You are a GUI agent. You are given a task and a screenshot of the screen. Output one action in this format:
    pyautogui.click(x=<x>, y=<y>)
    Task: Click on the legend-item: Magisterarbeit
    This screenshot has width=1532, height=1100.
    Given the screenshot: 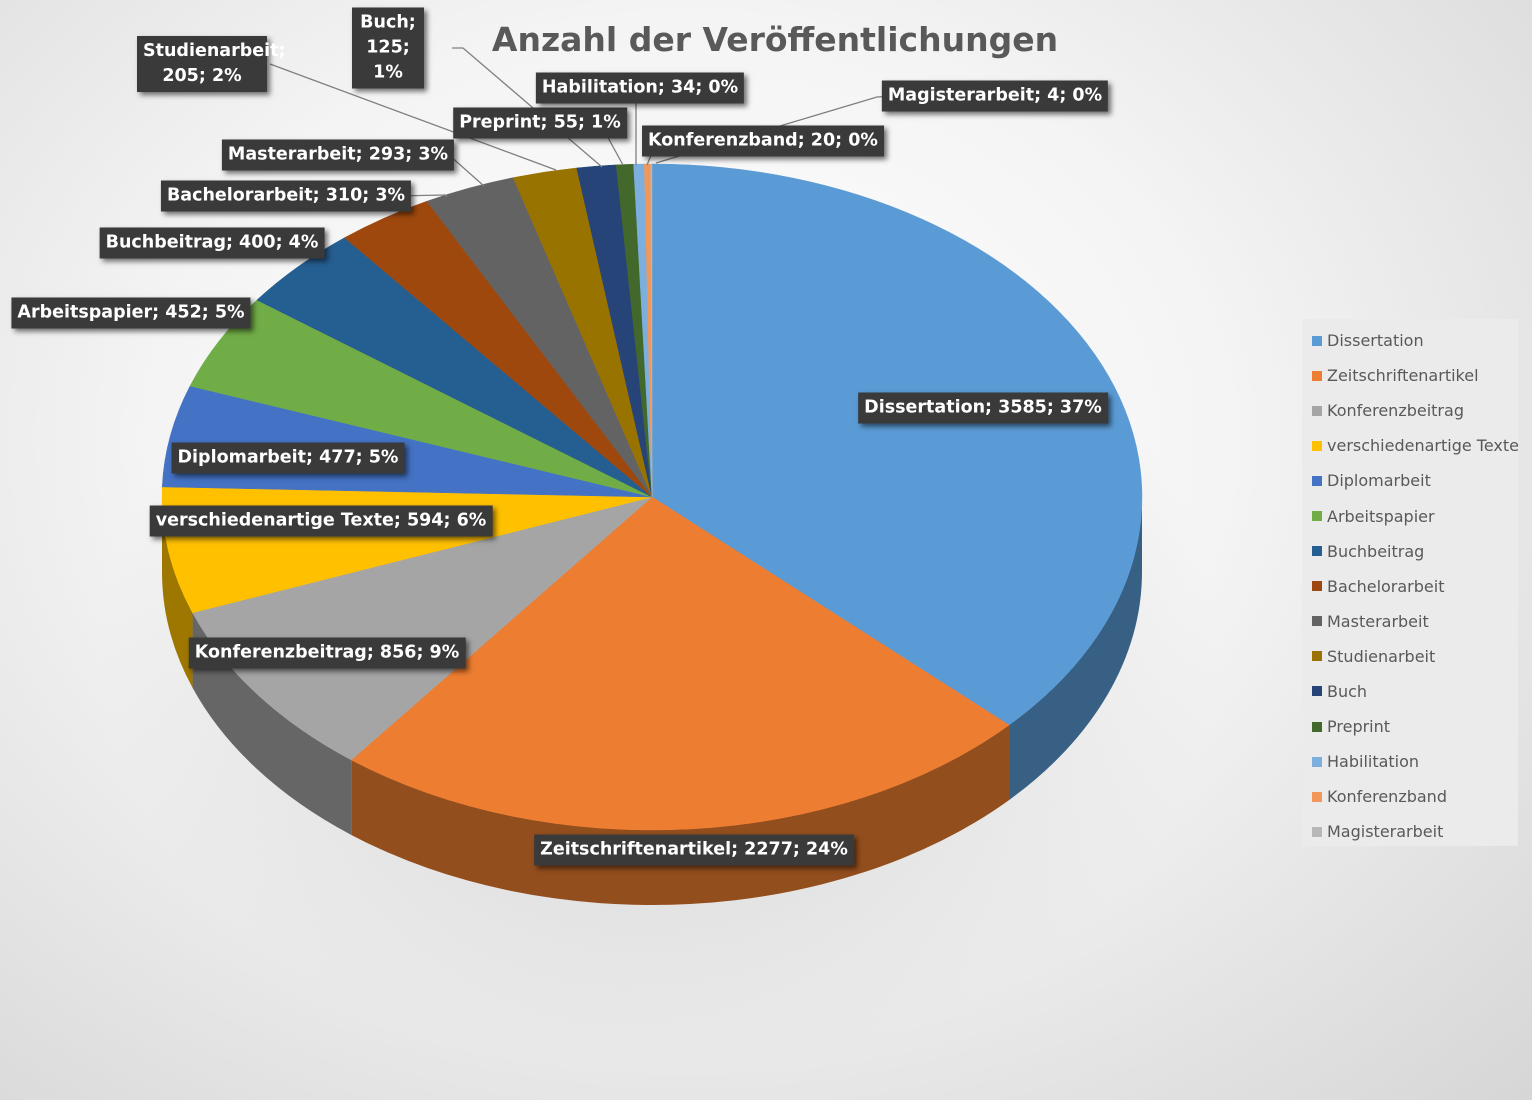 What is the action you would take?
    pyautogui.click(x=1410, y=831)
    